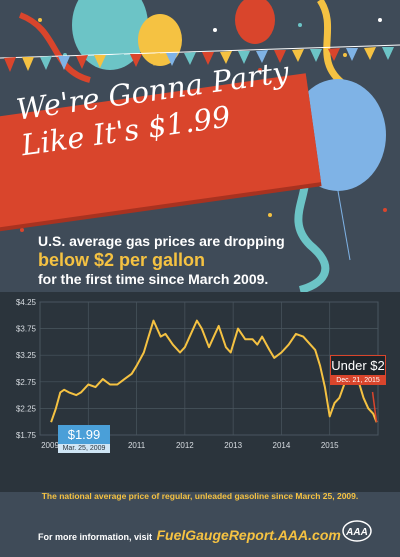  I want to click on y-tick-label: $2.75, so click(26, 382).